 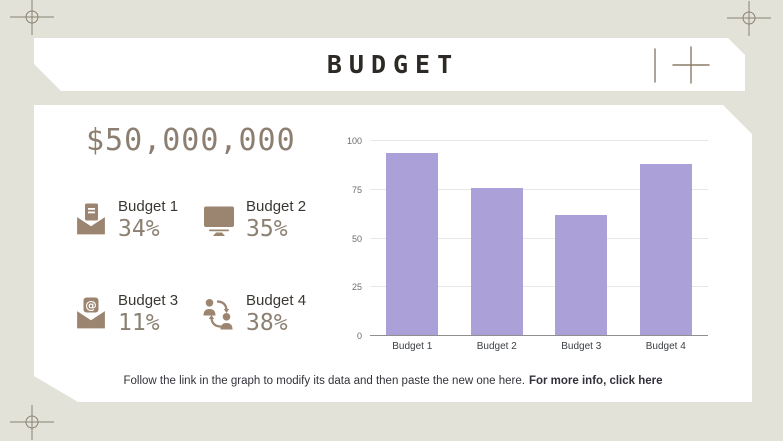 I want to click on budget-item-label: Budget 4, so click(x=276, y=300).